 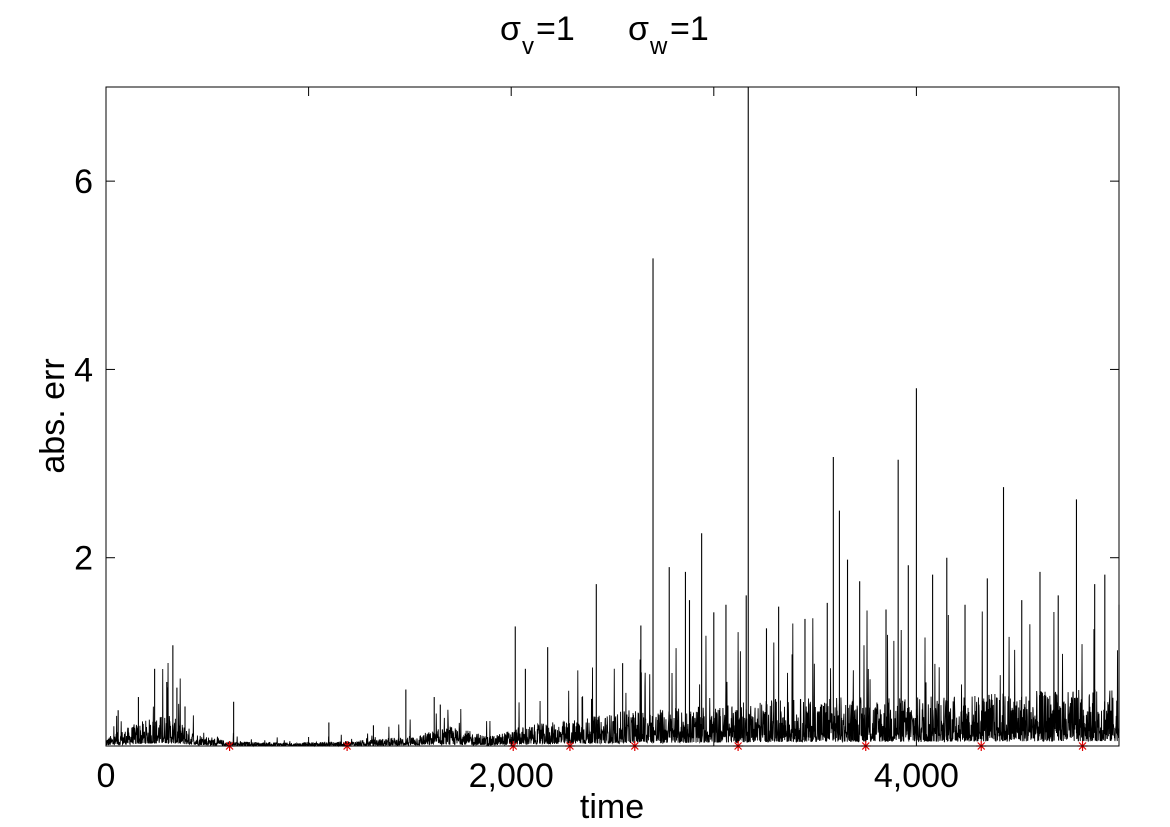 I want to click on x-axis-label: time, so click(x=612, y=807).